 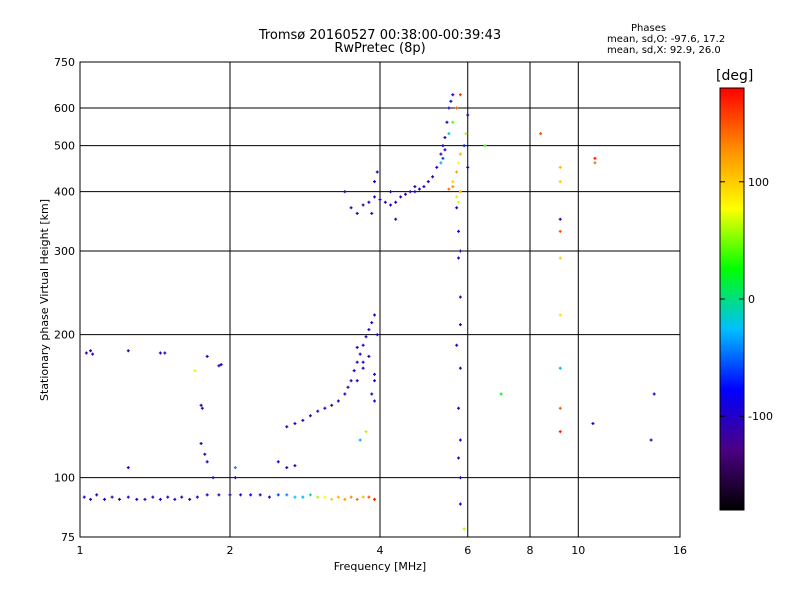 I want to click on x-tick-label: 8, so click(x=530, y=550).